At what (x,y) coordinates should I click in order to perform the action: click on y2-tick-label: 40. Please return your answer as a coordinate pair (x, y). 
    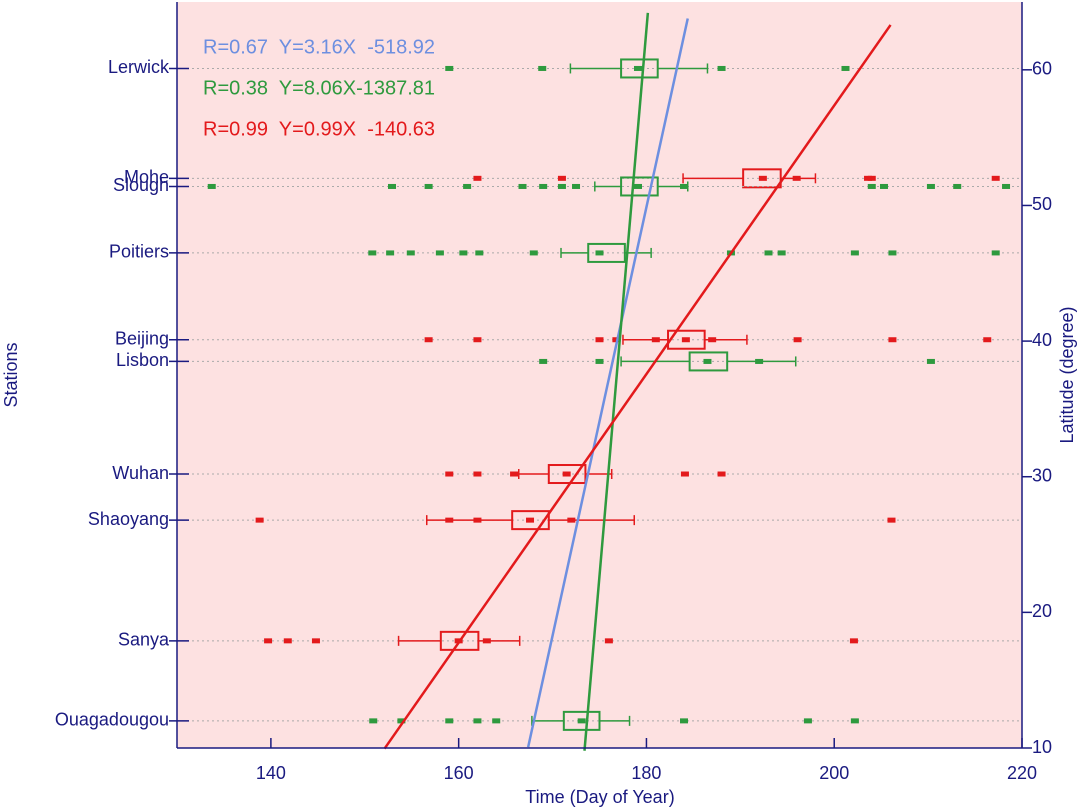
    Looking at the image, I should click on (1042, 340).